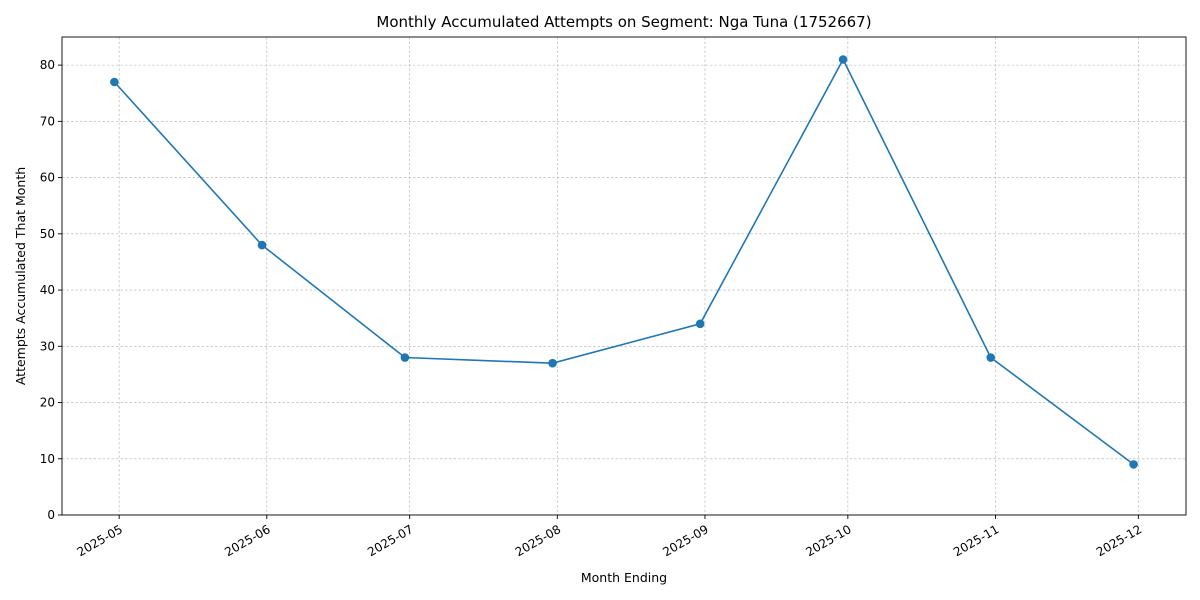 This screenshot has height=600, width=1200. What do you see at coordinates (47, 459) in the screenshot?
I see `y-tick-label: 10` at bounding box center [47, 459].